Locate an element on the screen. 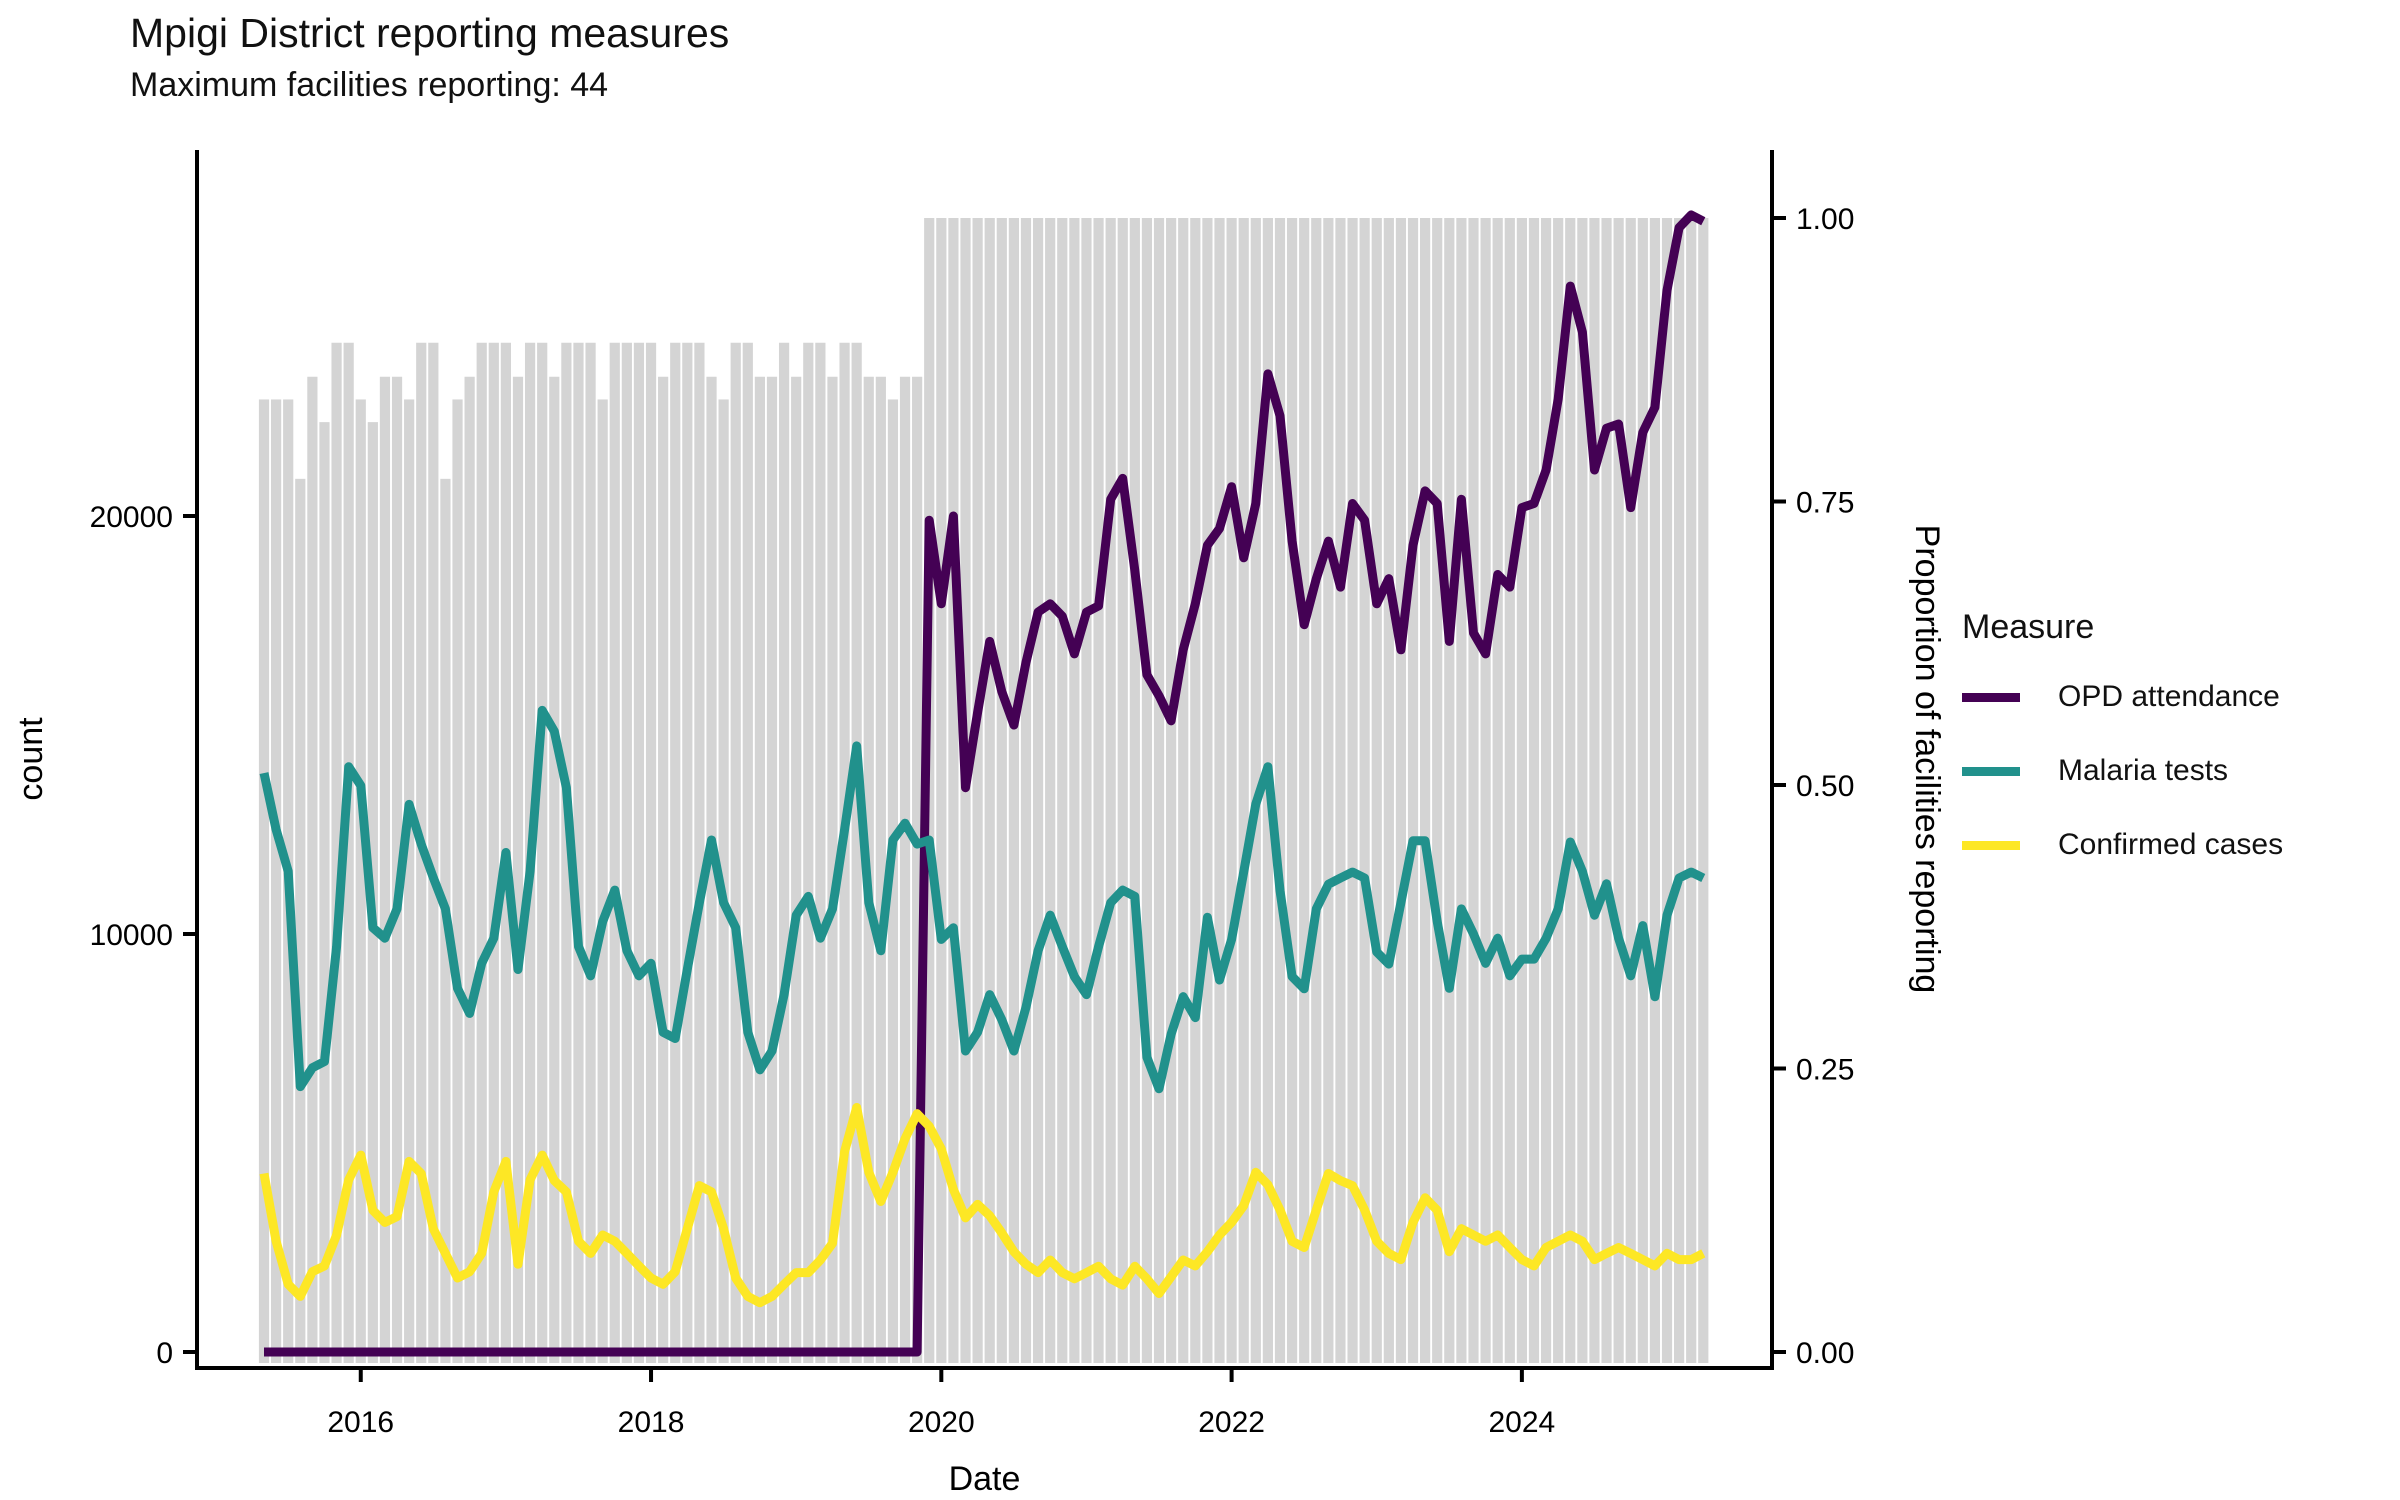 This screenshot has height=1500, width=2400. y-left-tick-label: 10000 is located at coordinates (131, 935).